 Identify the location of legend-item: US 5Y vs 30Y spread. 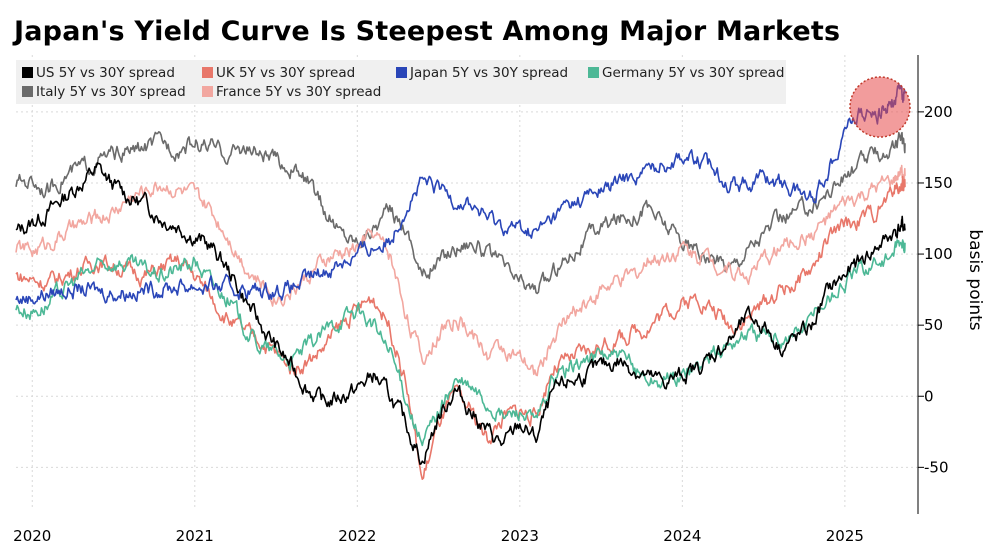
(98, 73).